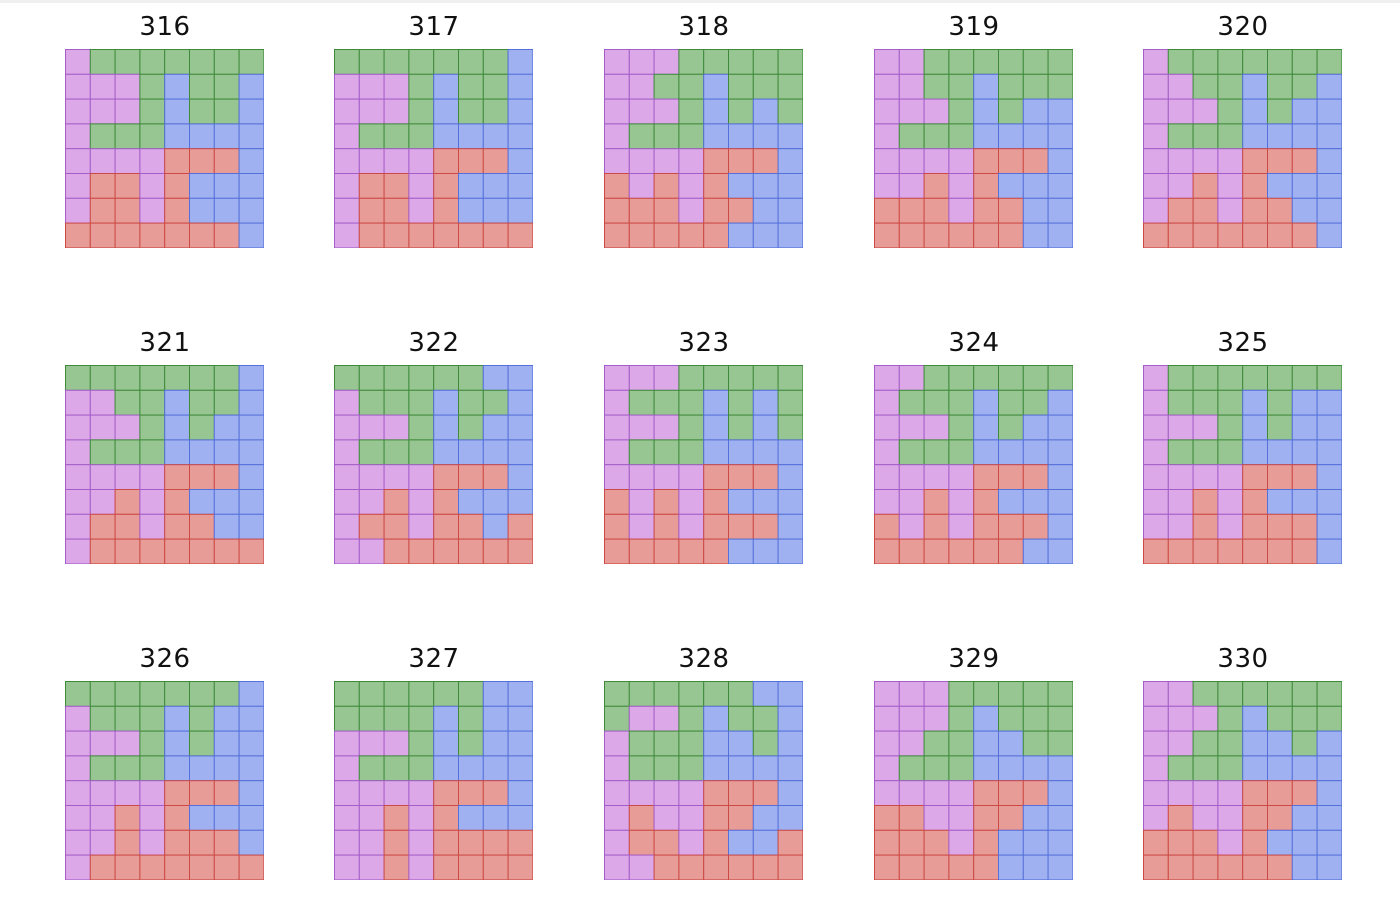 This screenshot has width=1400, height=921. I want to click on board-title: 320, so click(1243, 27).